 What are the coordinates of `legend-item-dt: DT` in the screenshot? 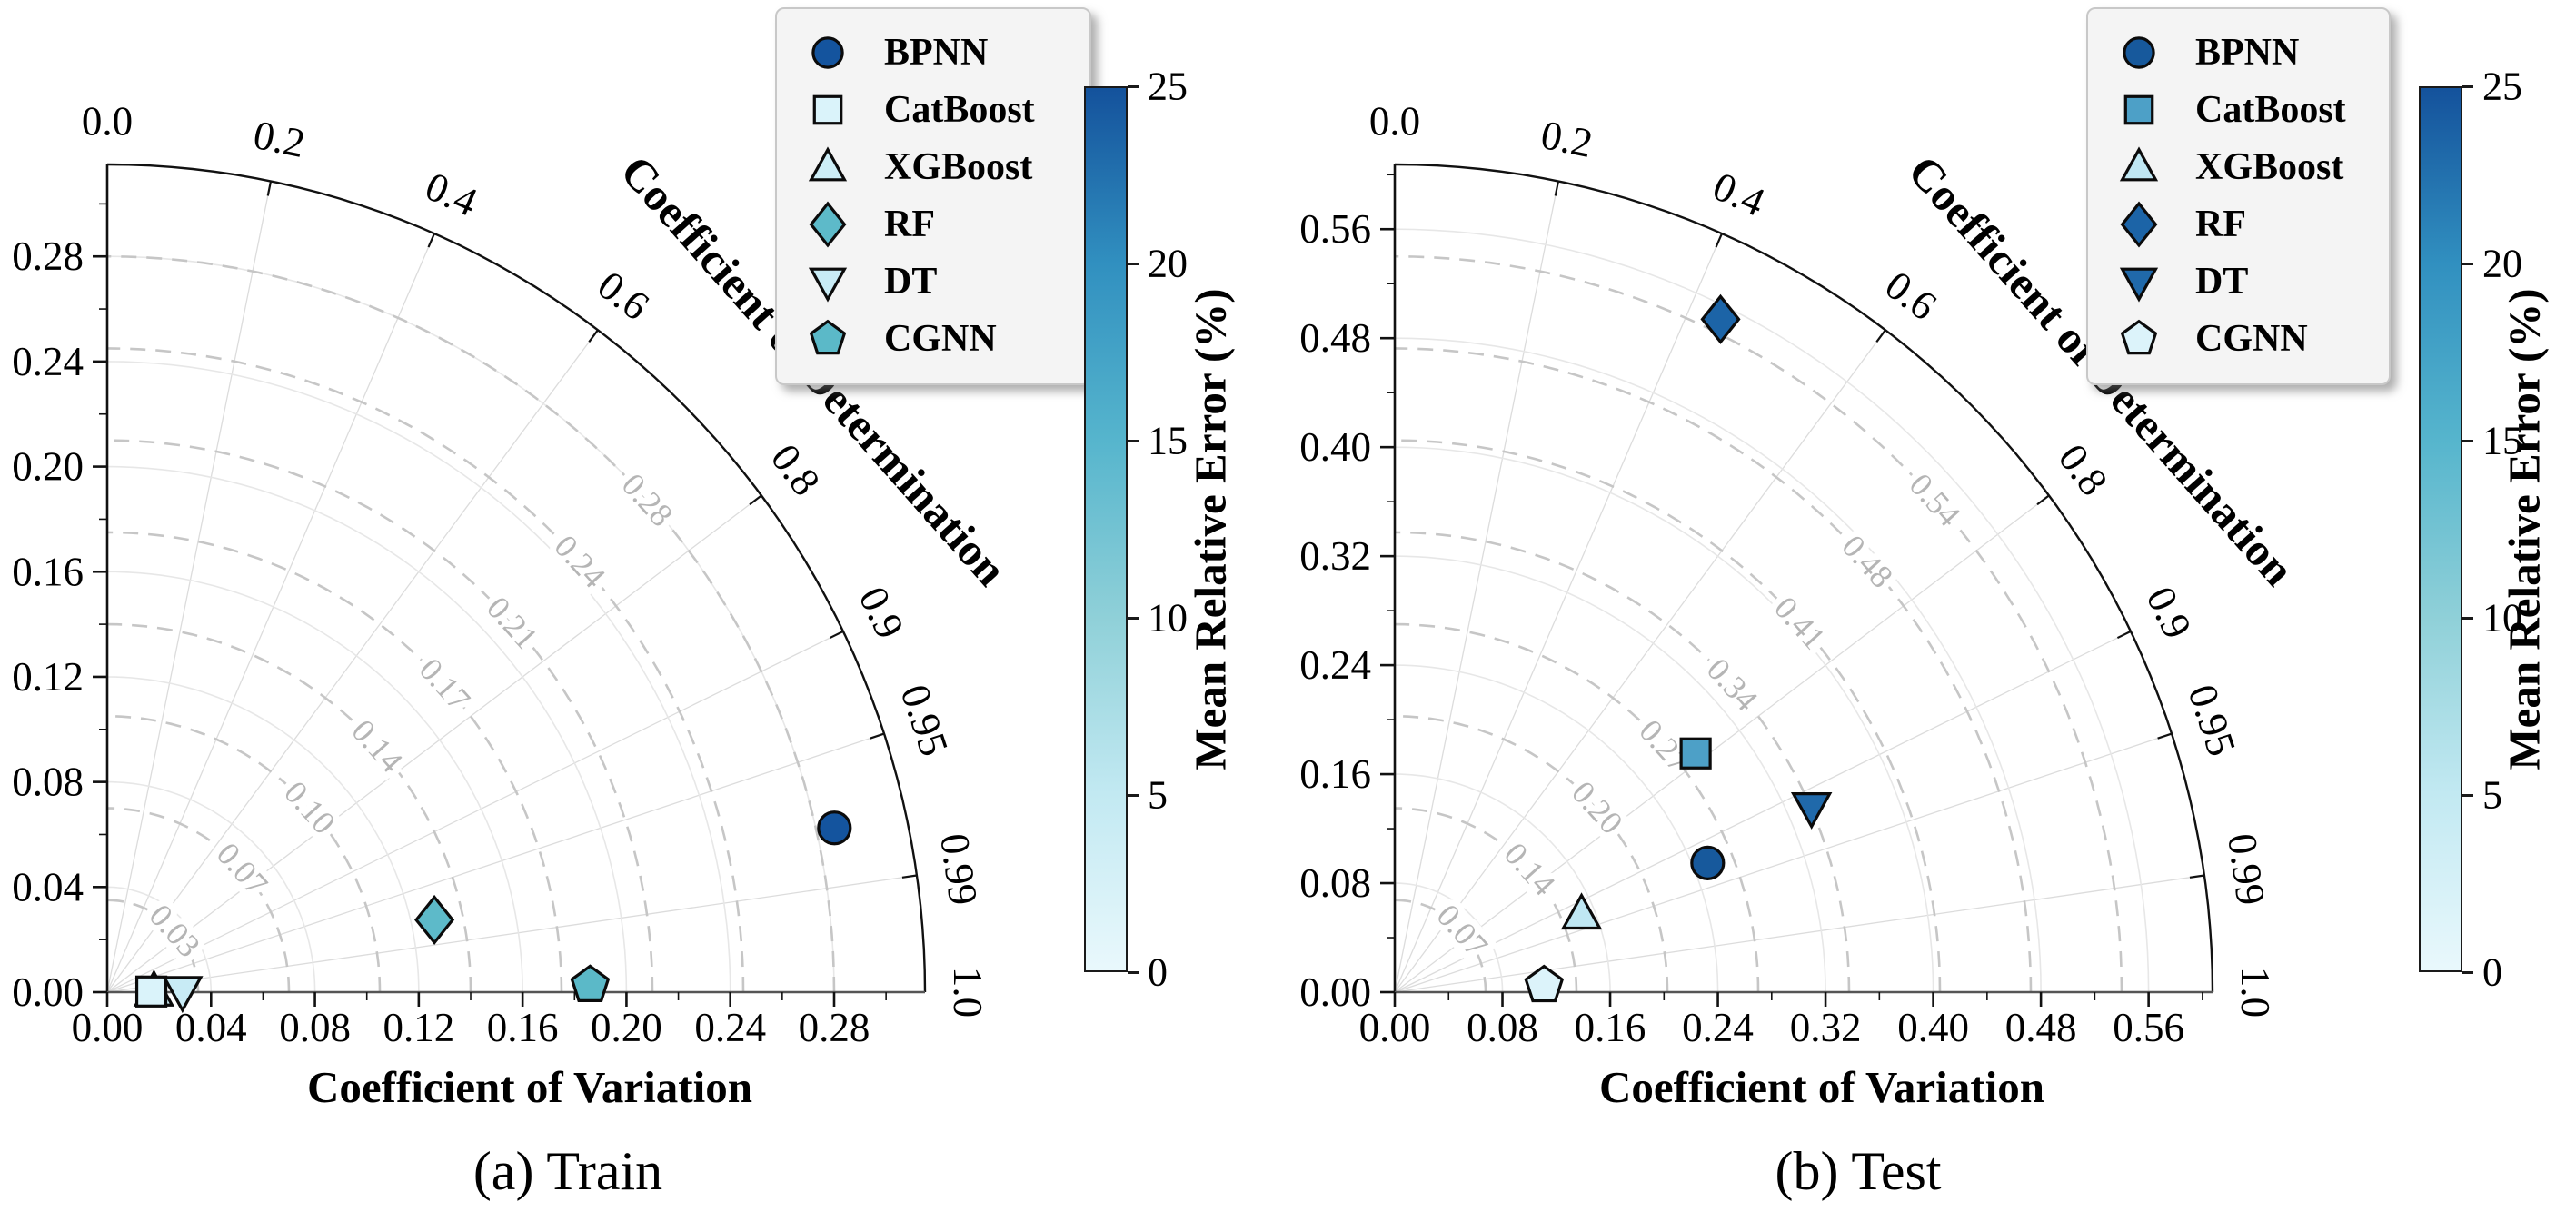 It's located at (2238, 281).